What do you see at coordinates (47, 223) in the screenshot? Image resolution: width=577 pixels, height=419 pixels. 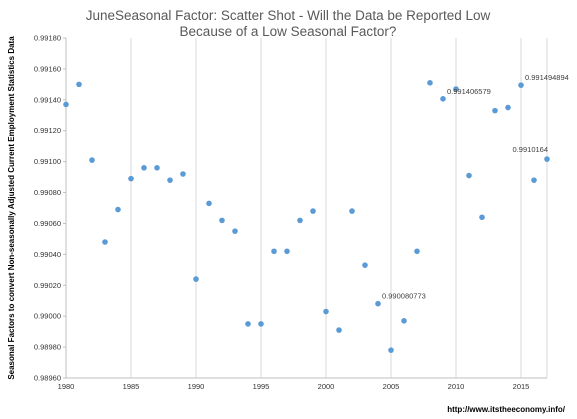 I see `y-tick-label: 0.99060` at bounding box center [47, 223].